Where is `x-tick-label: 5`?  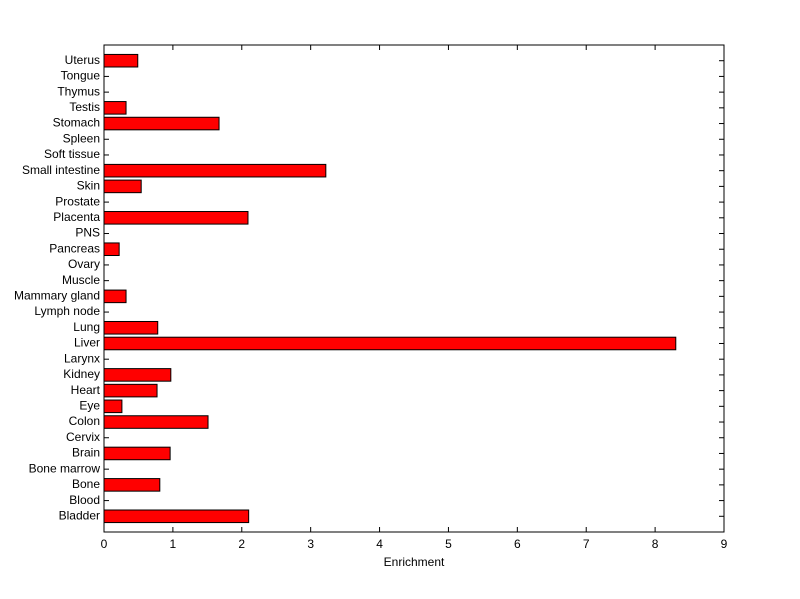 x-tick-label: 5 is located at coordinates (448, 544).